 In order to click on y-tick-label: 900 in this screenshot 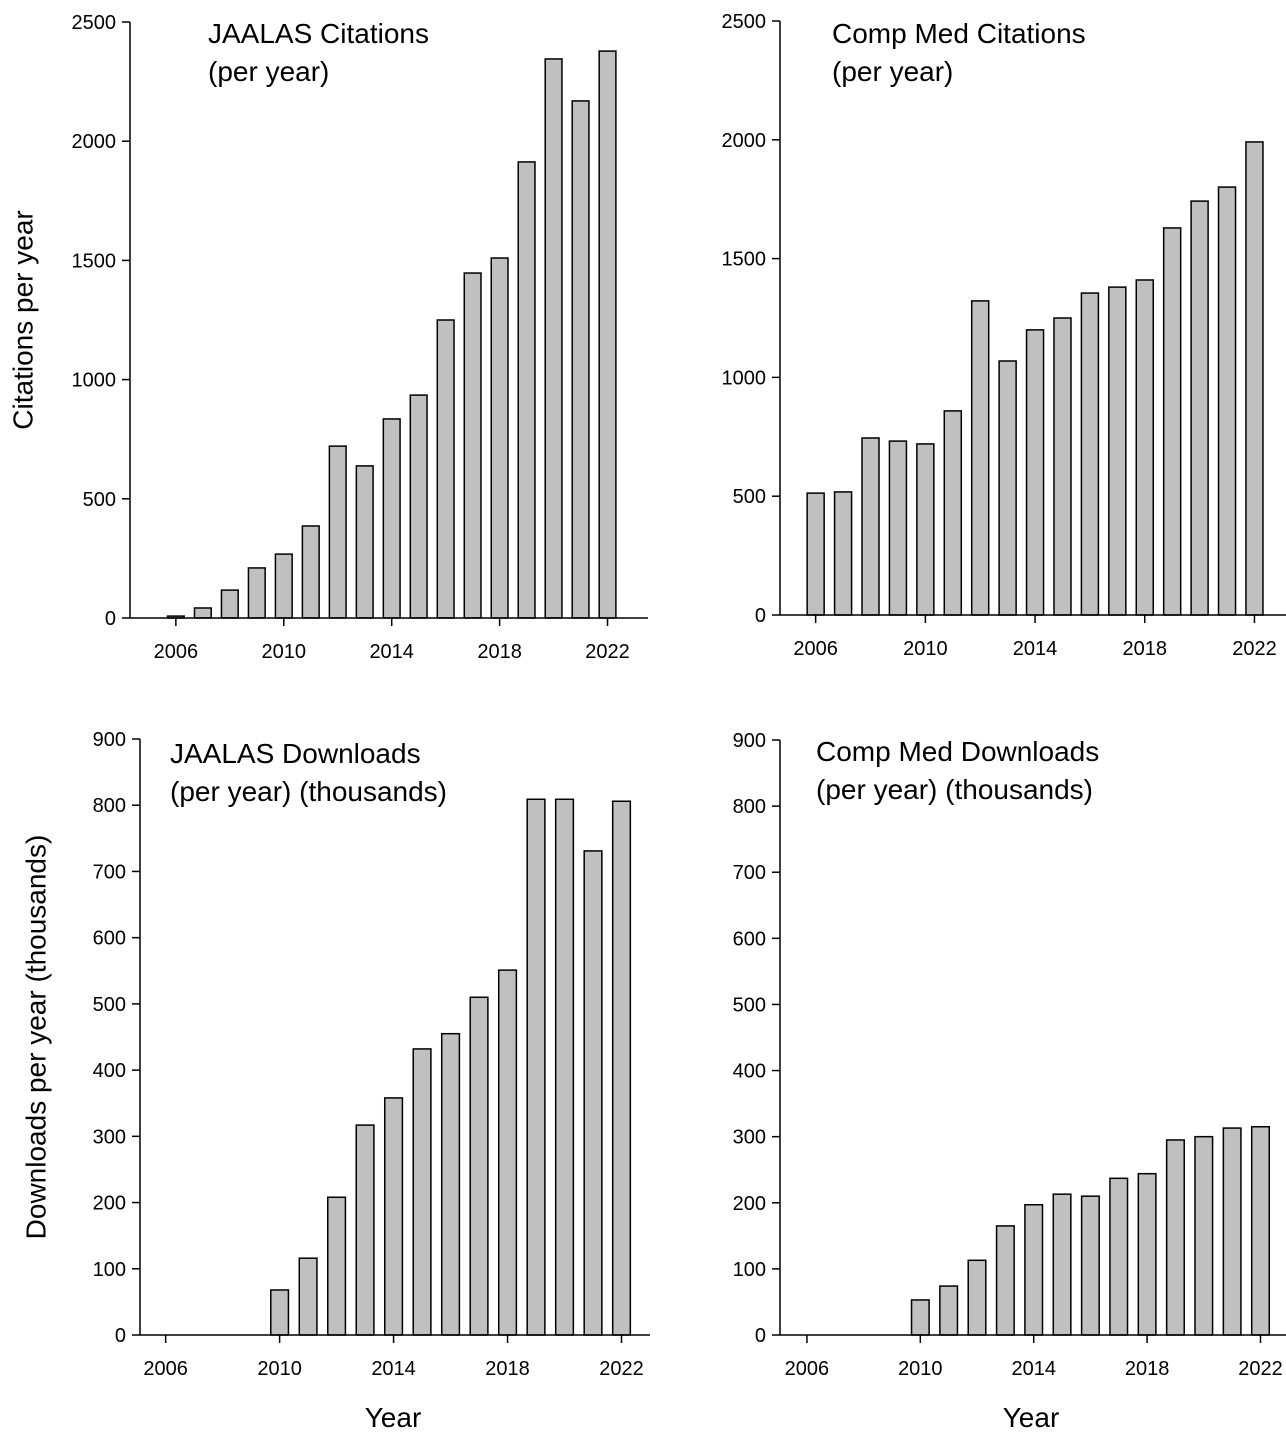, I will do `click(109, 740)`.